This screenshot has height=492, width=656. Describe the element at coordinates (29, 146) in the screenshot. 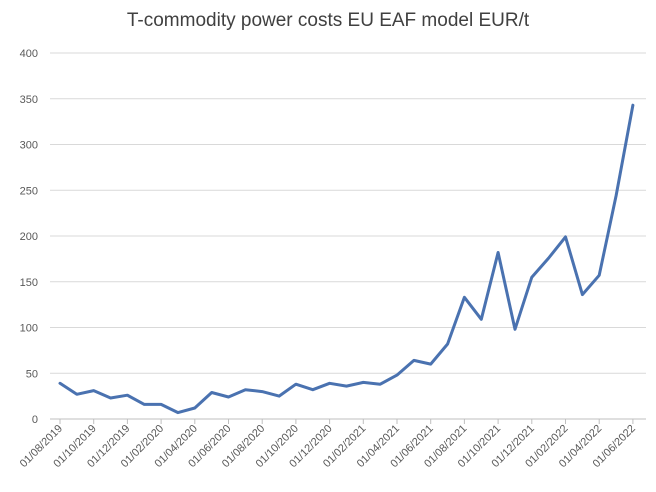

I see `y-tick-label: 300` at that location.